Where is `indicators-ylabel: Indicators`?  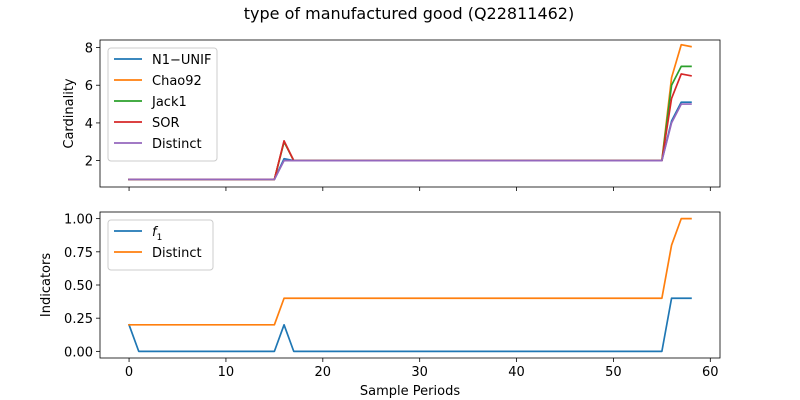 indicators-ylabel: Indicators is located at coordinates (46, 285).